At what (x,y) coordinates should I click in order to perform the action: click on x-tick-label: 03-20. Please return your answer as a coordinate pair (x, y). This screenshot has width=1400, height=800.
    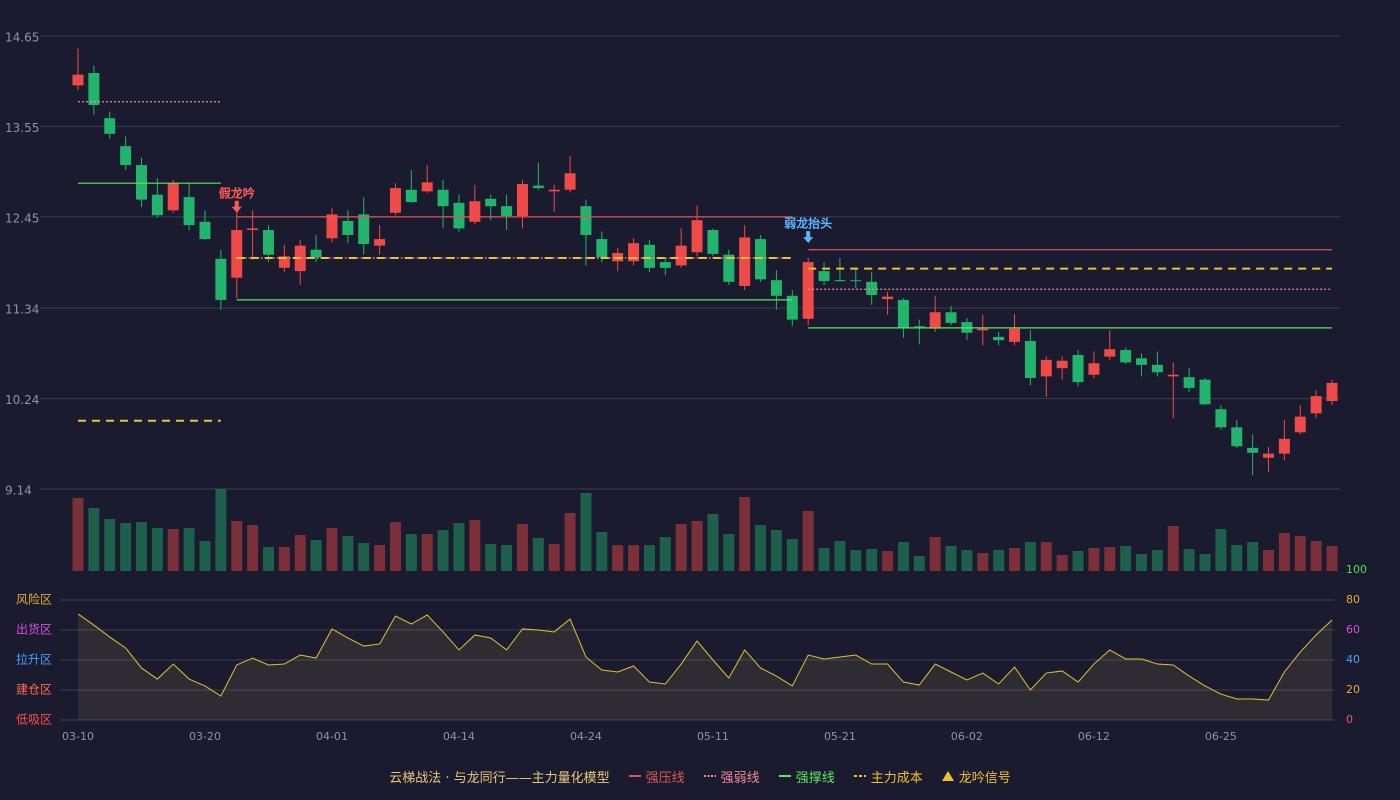
    Looking at the image, I should click on (205, 736).